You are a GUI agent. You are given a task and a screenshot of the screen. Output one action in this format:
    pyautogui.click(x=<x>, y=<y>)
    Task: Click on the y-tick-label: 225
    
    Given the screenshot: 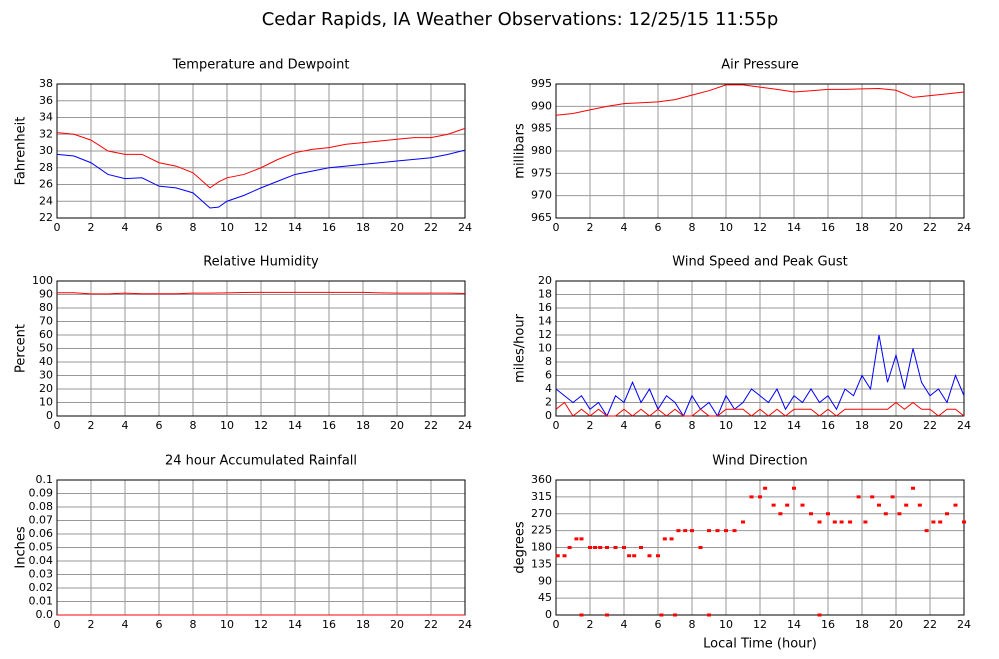 What is the action you would take?
    pyautogui.click(x=541, y=530)
    